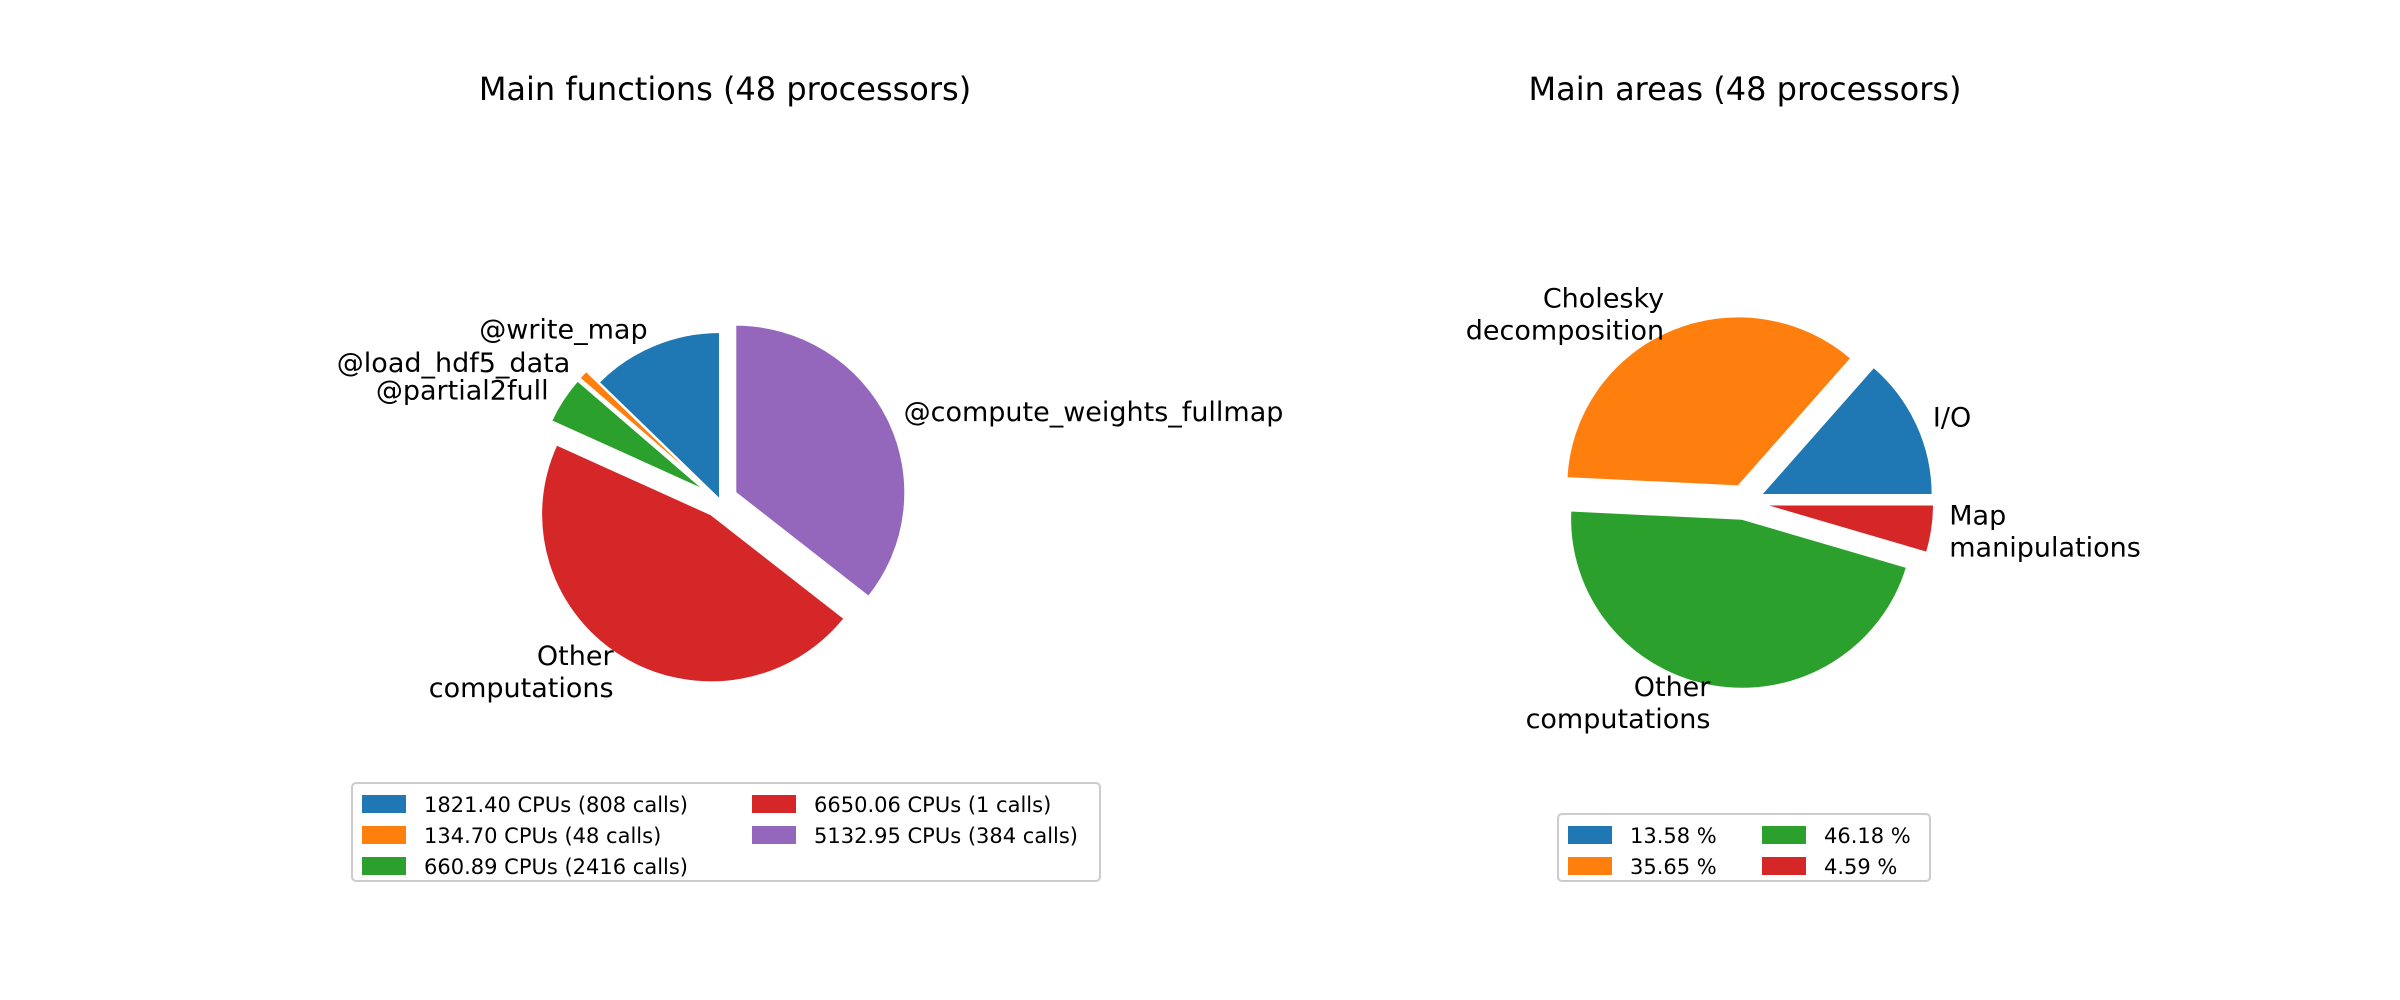  Describe the element at coordinates (820, 461) in the screenshot. I see `pie-slice-compute-weights-fullmap` at that location.